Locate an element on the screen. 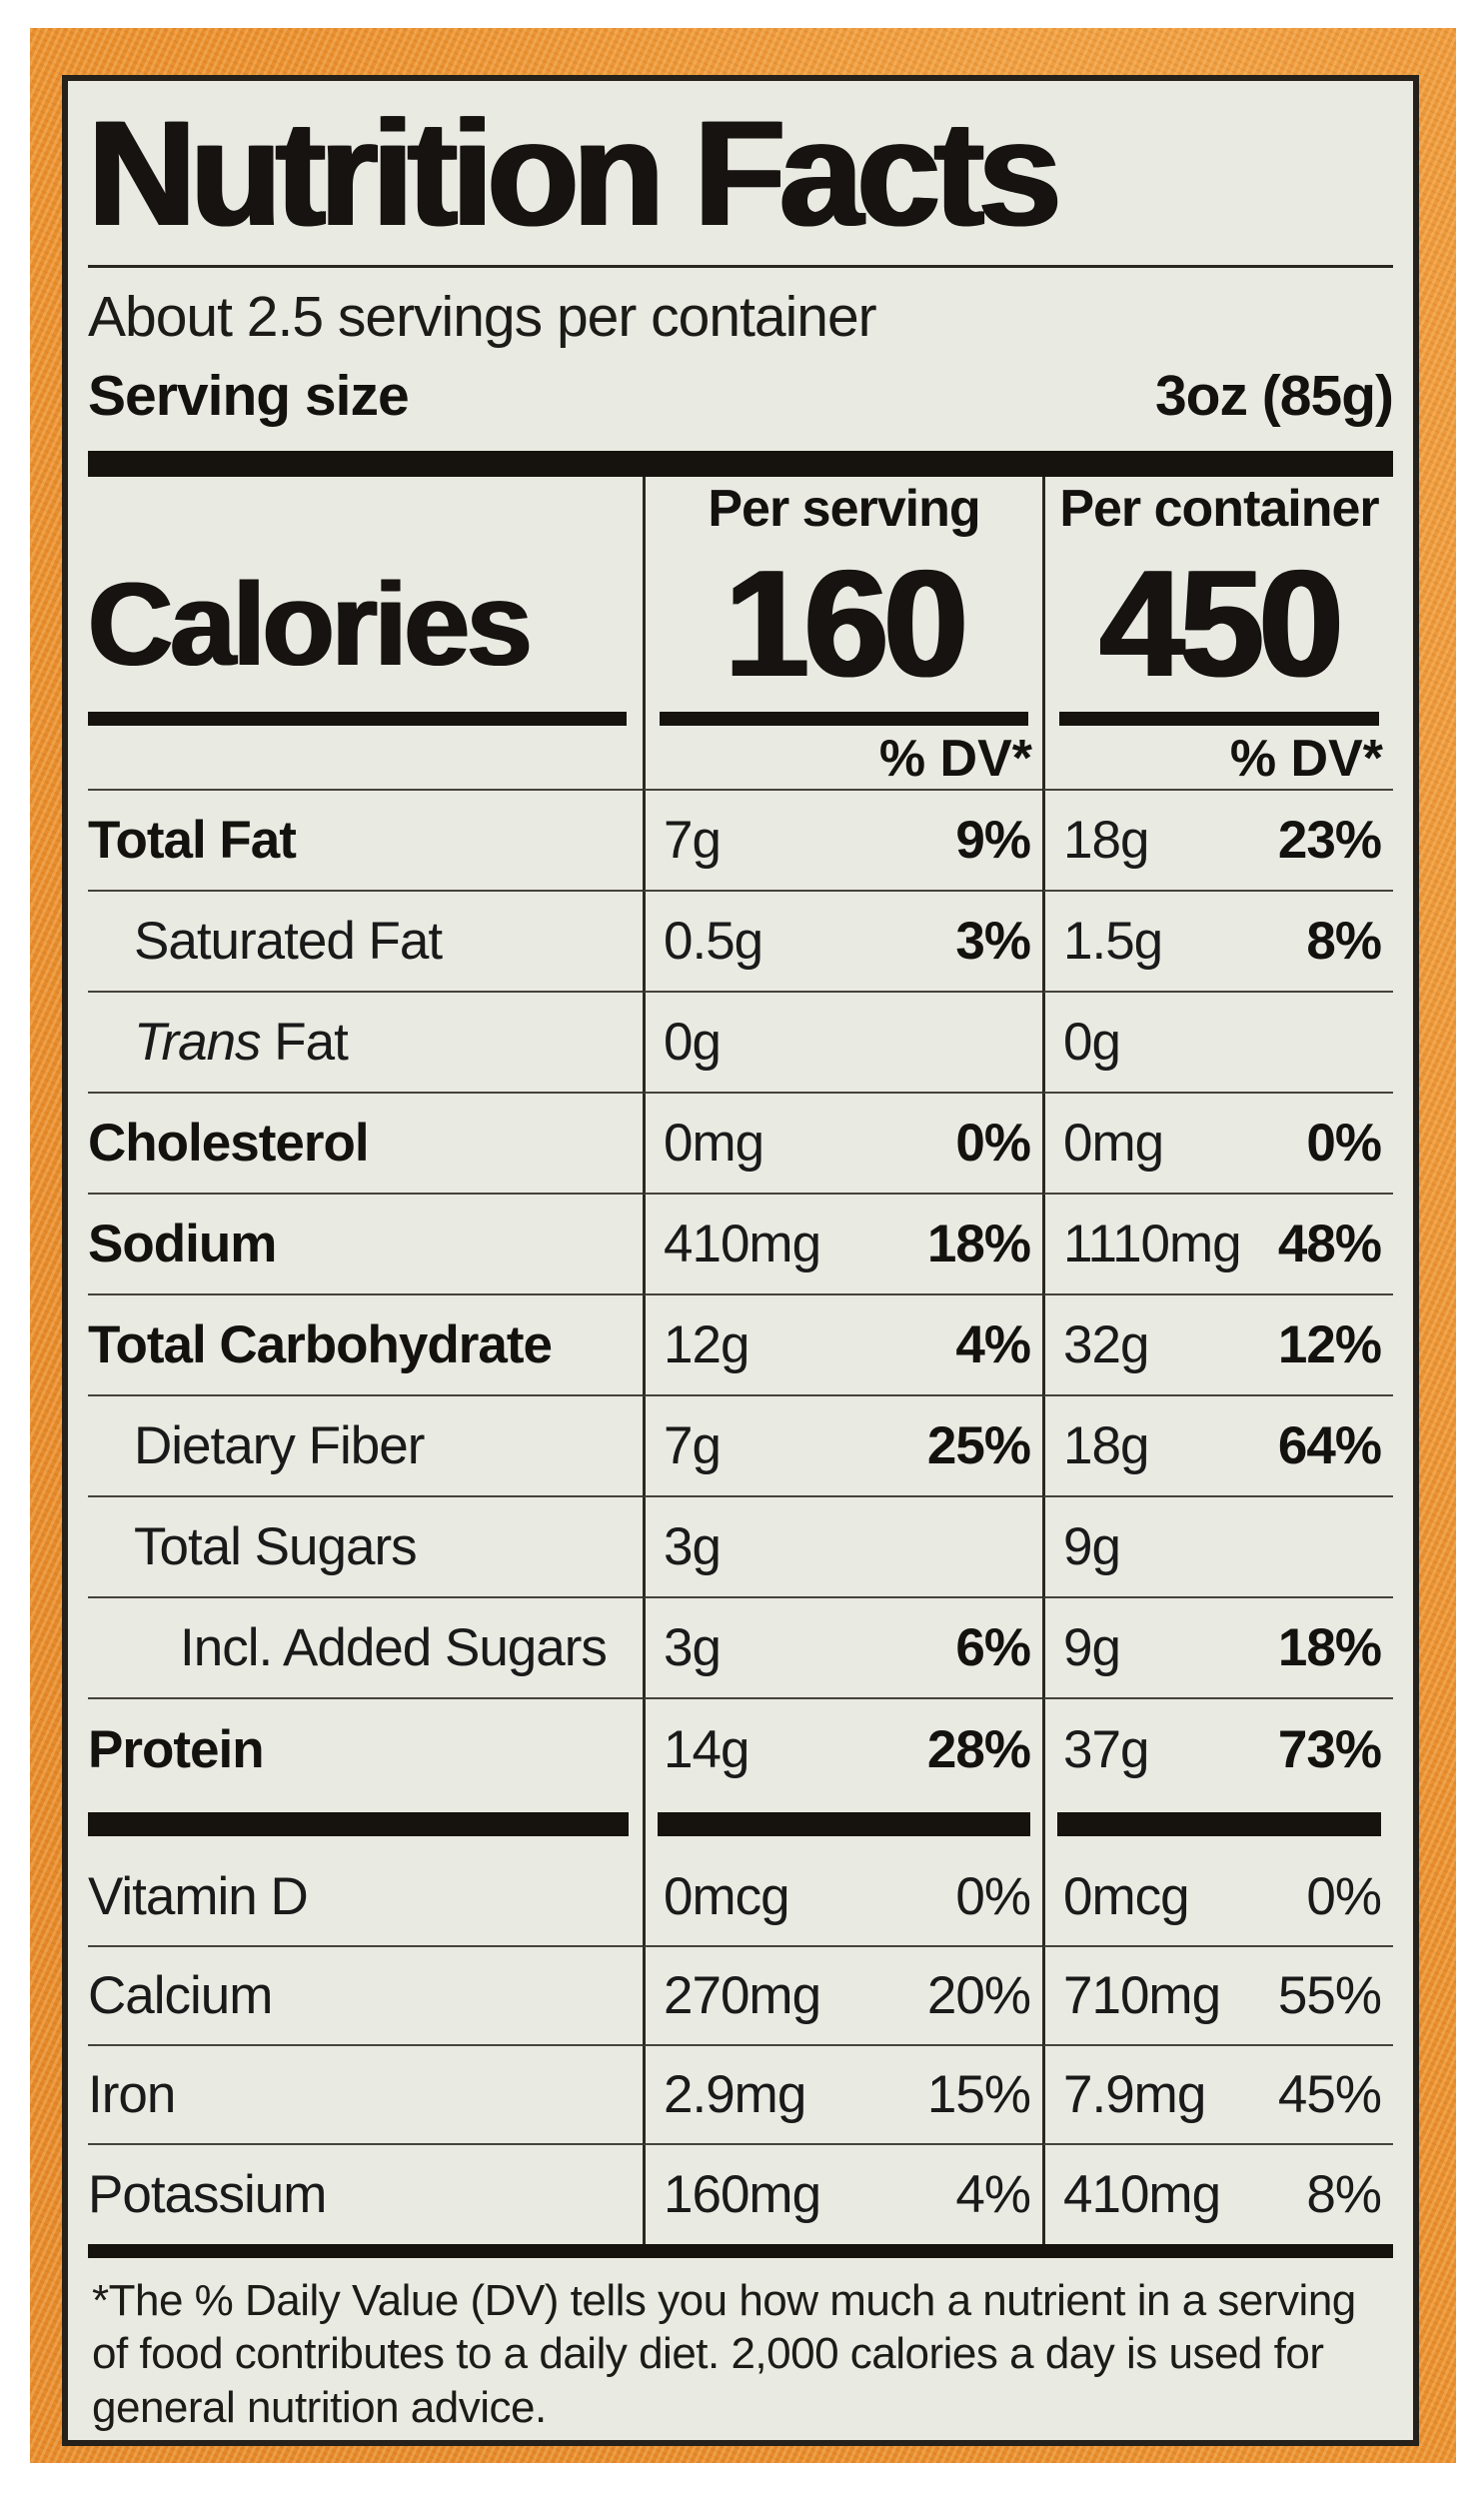 The height and width of the screenshot is (2498, 1484). row-total-sugars: Total Sugars 3g 9g is located at coordinates (740, 1547).